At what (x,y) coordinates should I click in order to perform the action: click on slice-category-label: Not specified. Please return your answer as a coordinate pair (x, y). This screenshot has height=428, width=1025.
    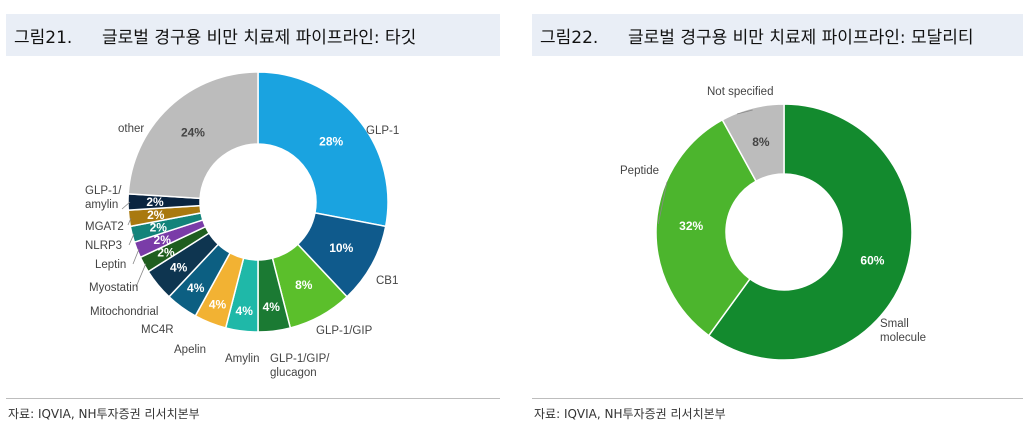
    Looking at the image, I should click on (740, 92).